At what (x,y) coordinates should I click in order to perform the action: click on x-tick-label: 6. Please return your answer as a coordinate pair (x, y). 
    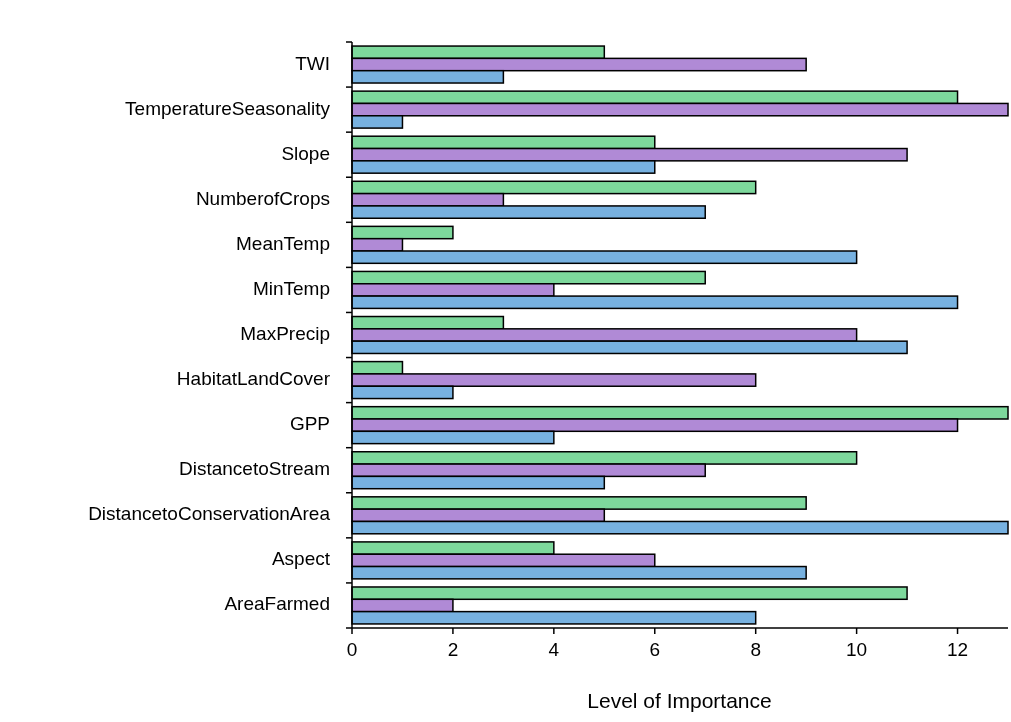
    Looking at the image, I should click on (655, 649).